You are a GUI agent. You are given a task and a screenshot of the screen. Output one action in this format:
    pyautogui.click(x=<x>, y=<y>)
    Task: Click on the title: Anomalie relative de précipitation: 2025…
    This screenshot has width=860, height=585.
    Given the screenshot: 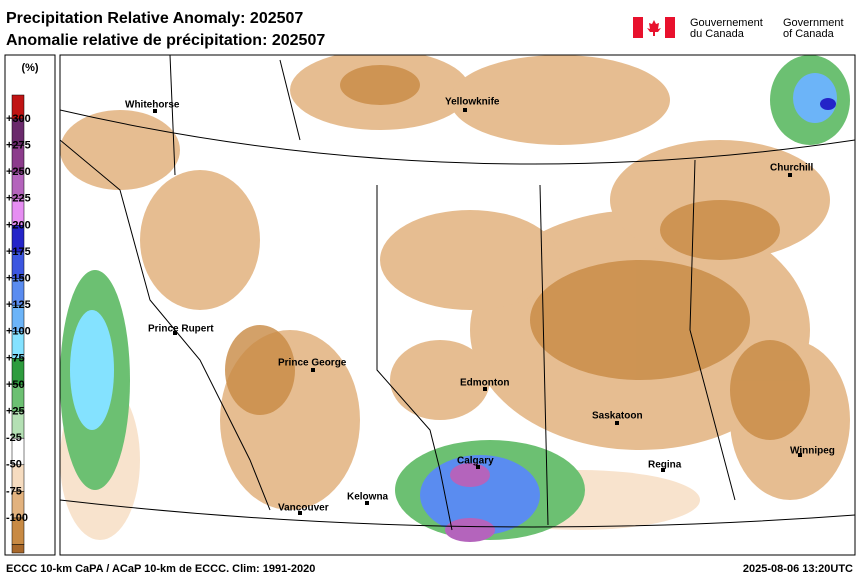 What is the action you would take?
    pyautogui.click(x=165, y=40)
    